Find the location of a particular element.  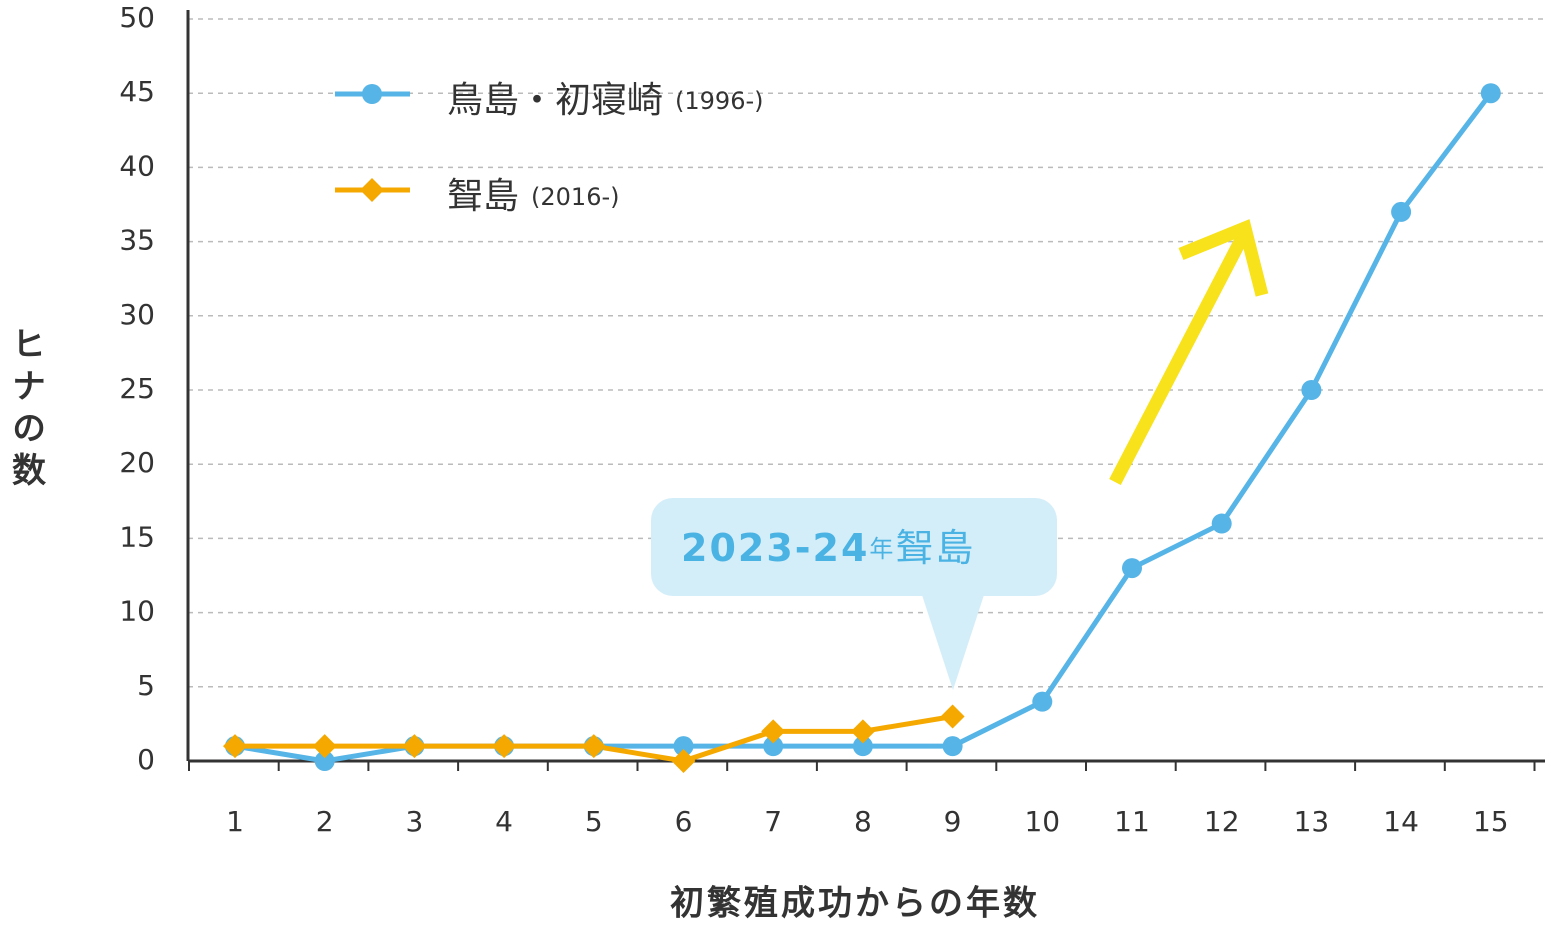

y-tick-label: 30 is located at coordinates (137, 314).